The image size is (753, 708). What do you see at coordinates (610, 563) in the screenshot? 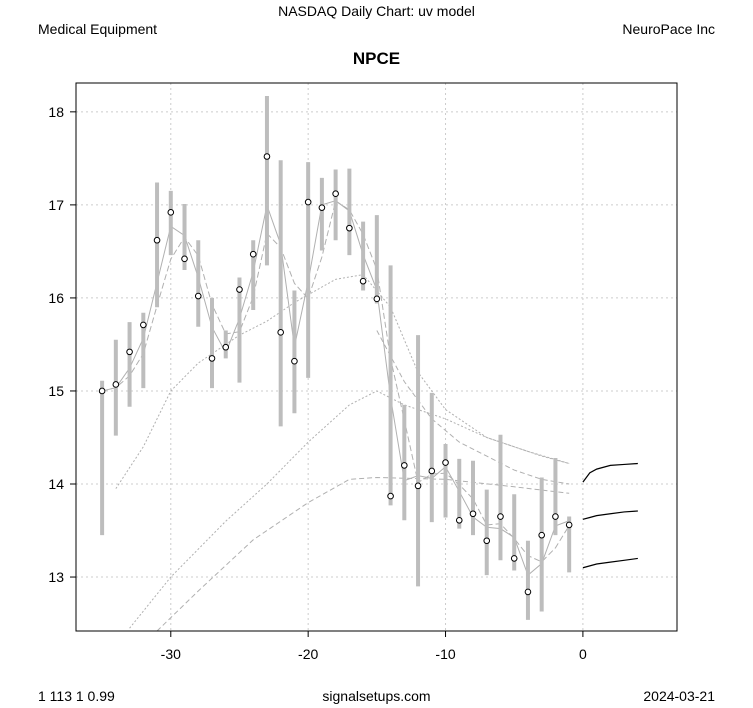
I see `forecast-line-lower` at bounding box center [610, 563].